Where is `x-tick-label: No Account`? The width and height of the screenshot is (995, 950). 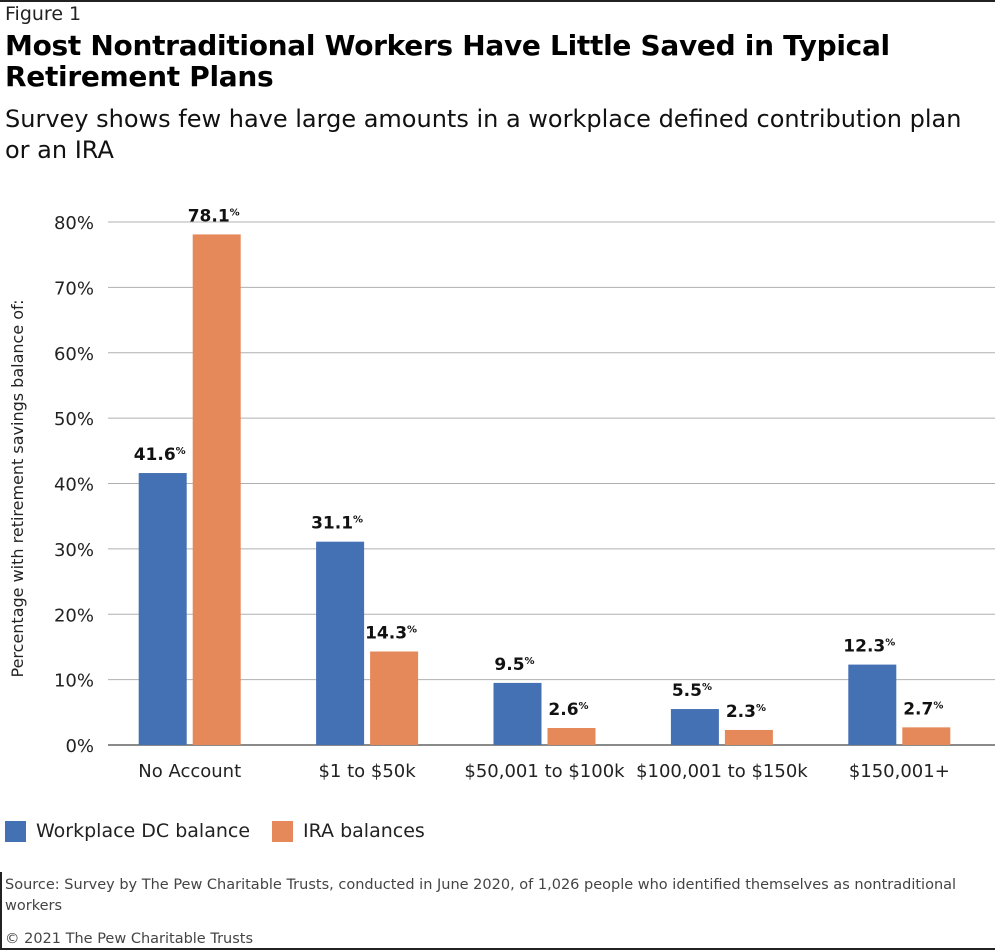 x-tick-label: No Account is located at coordinates (189, 771).